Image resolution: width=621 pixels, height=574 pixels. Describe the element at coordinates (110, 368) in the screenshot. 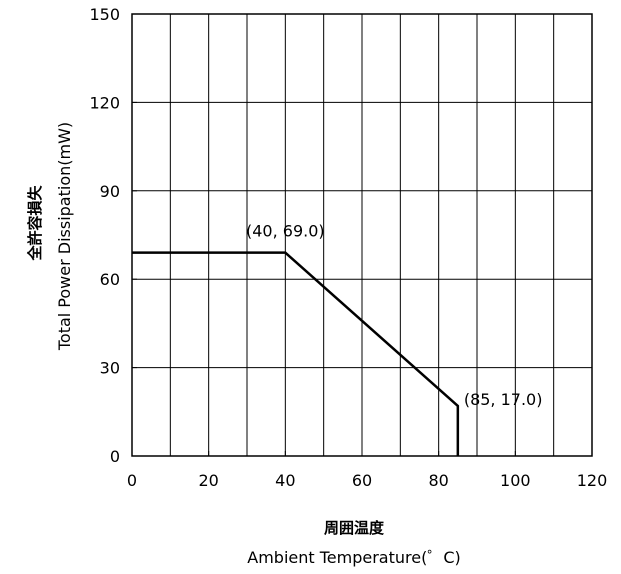

I see `y-tick-label: 30` at that location.